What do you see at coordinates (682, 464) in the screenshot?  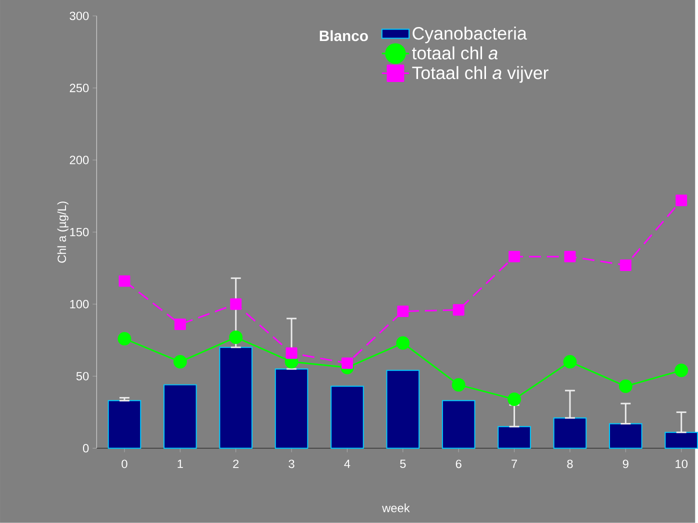 I see `x-tick-label: 10` at bounding box center [682, 464].